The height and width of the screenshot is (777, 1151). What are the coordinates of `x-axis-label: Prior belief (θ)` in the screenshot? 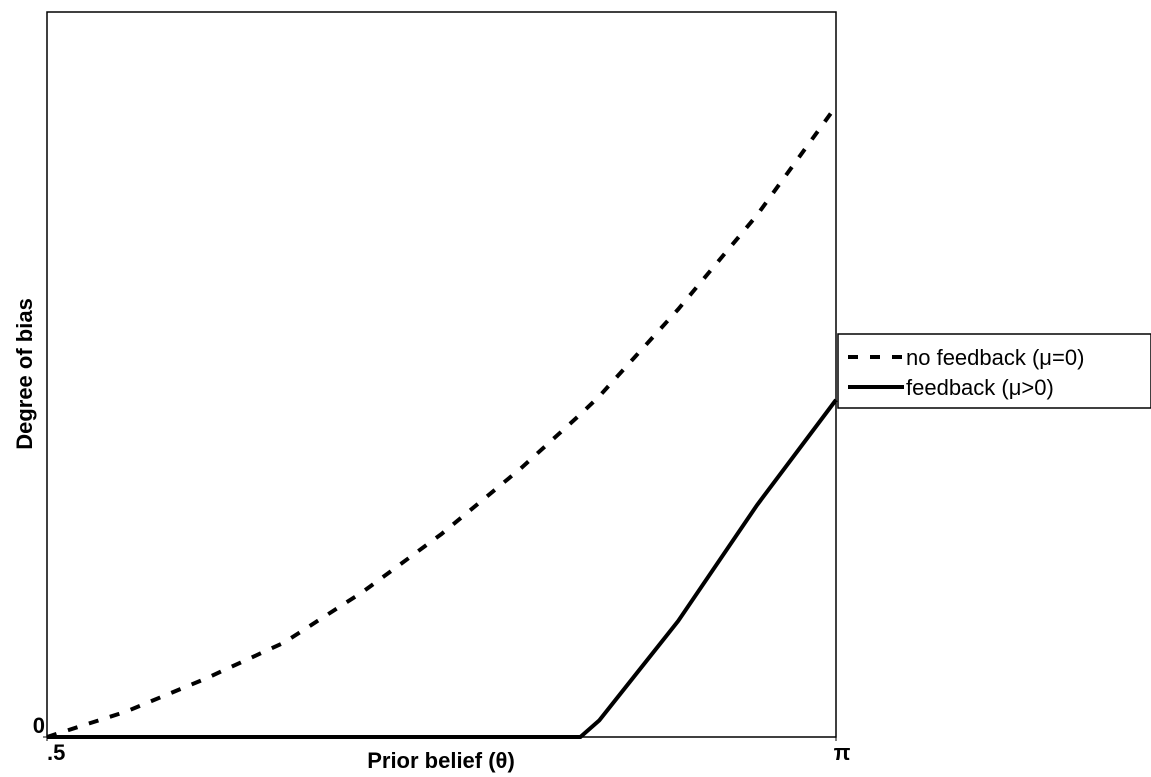 It's located at (441, 760).